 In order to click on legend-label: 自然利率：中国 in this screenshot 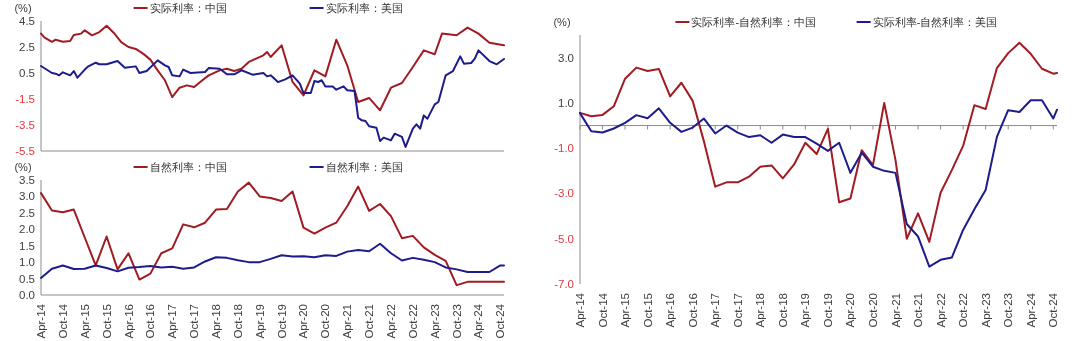, I will do `click(188, 167)`.